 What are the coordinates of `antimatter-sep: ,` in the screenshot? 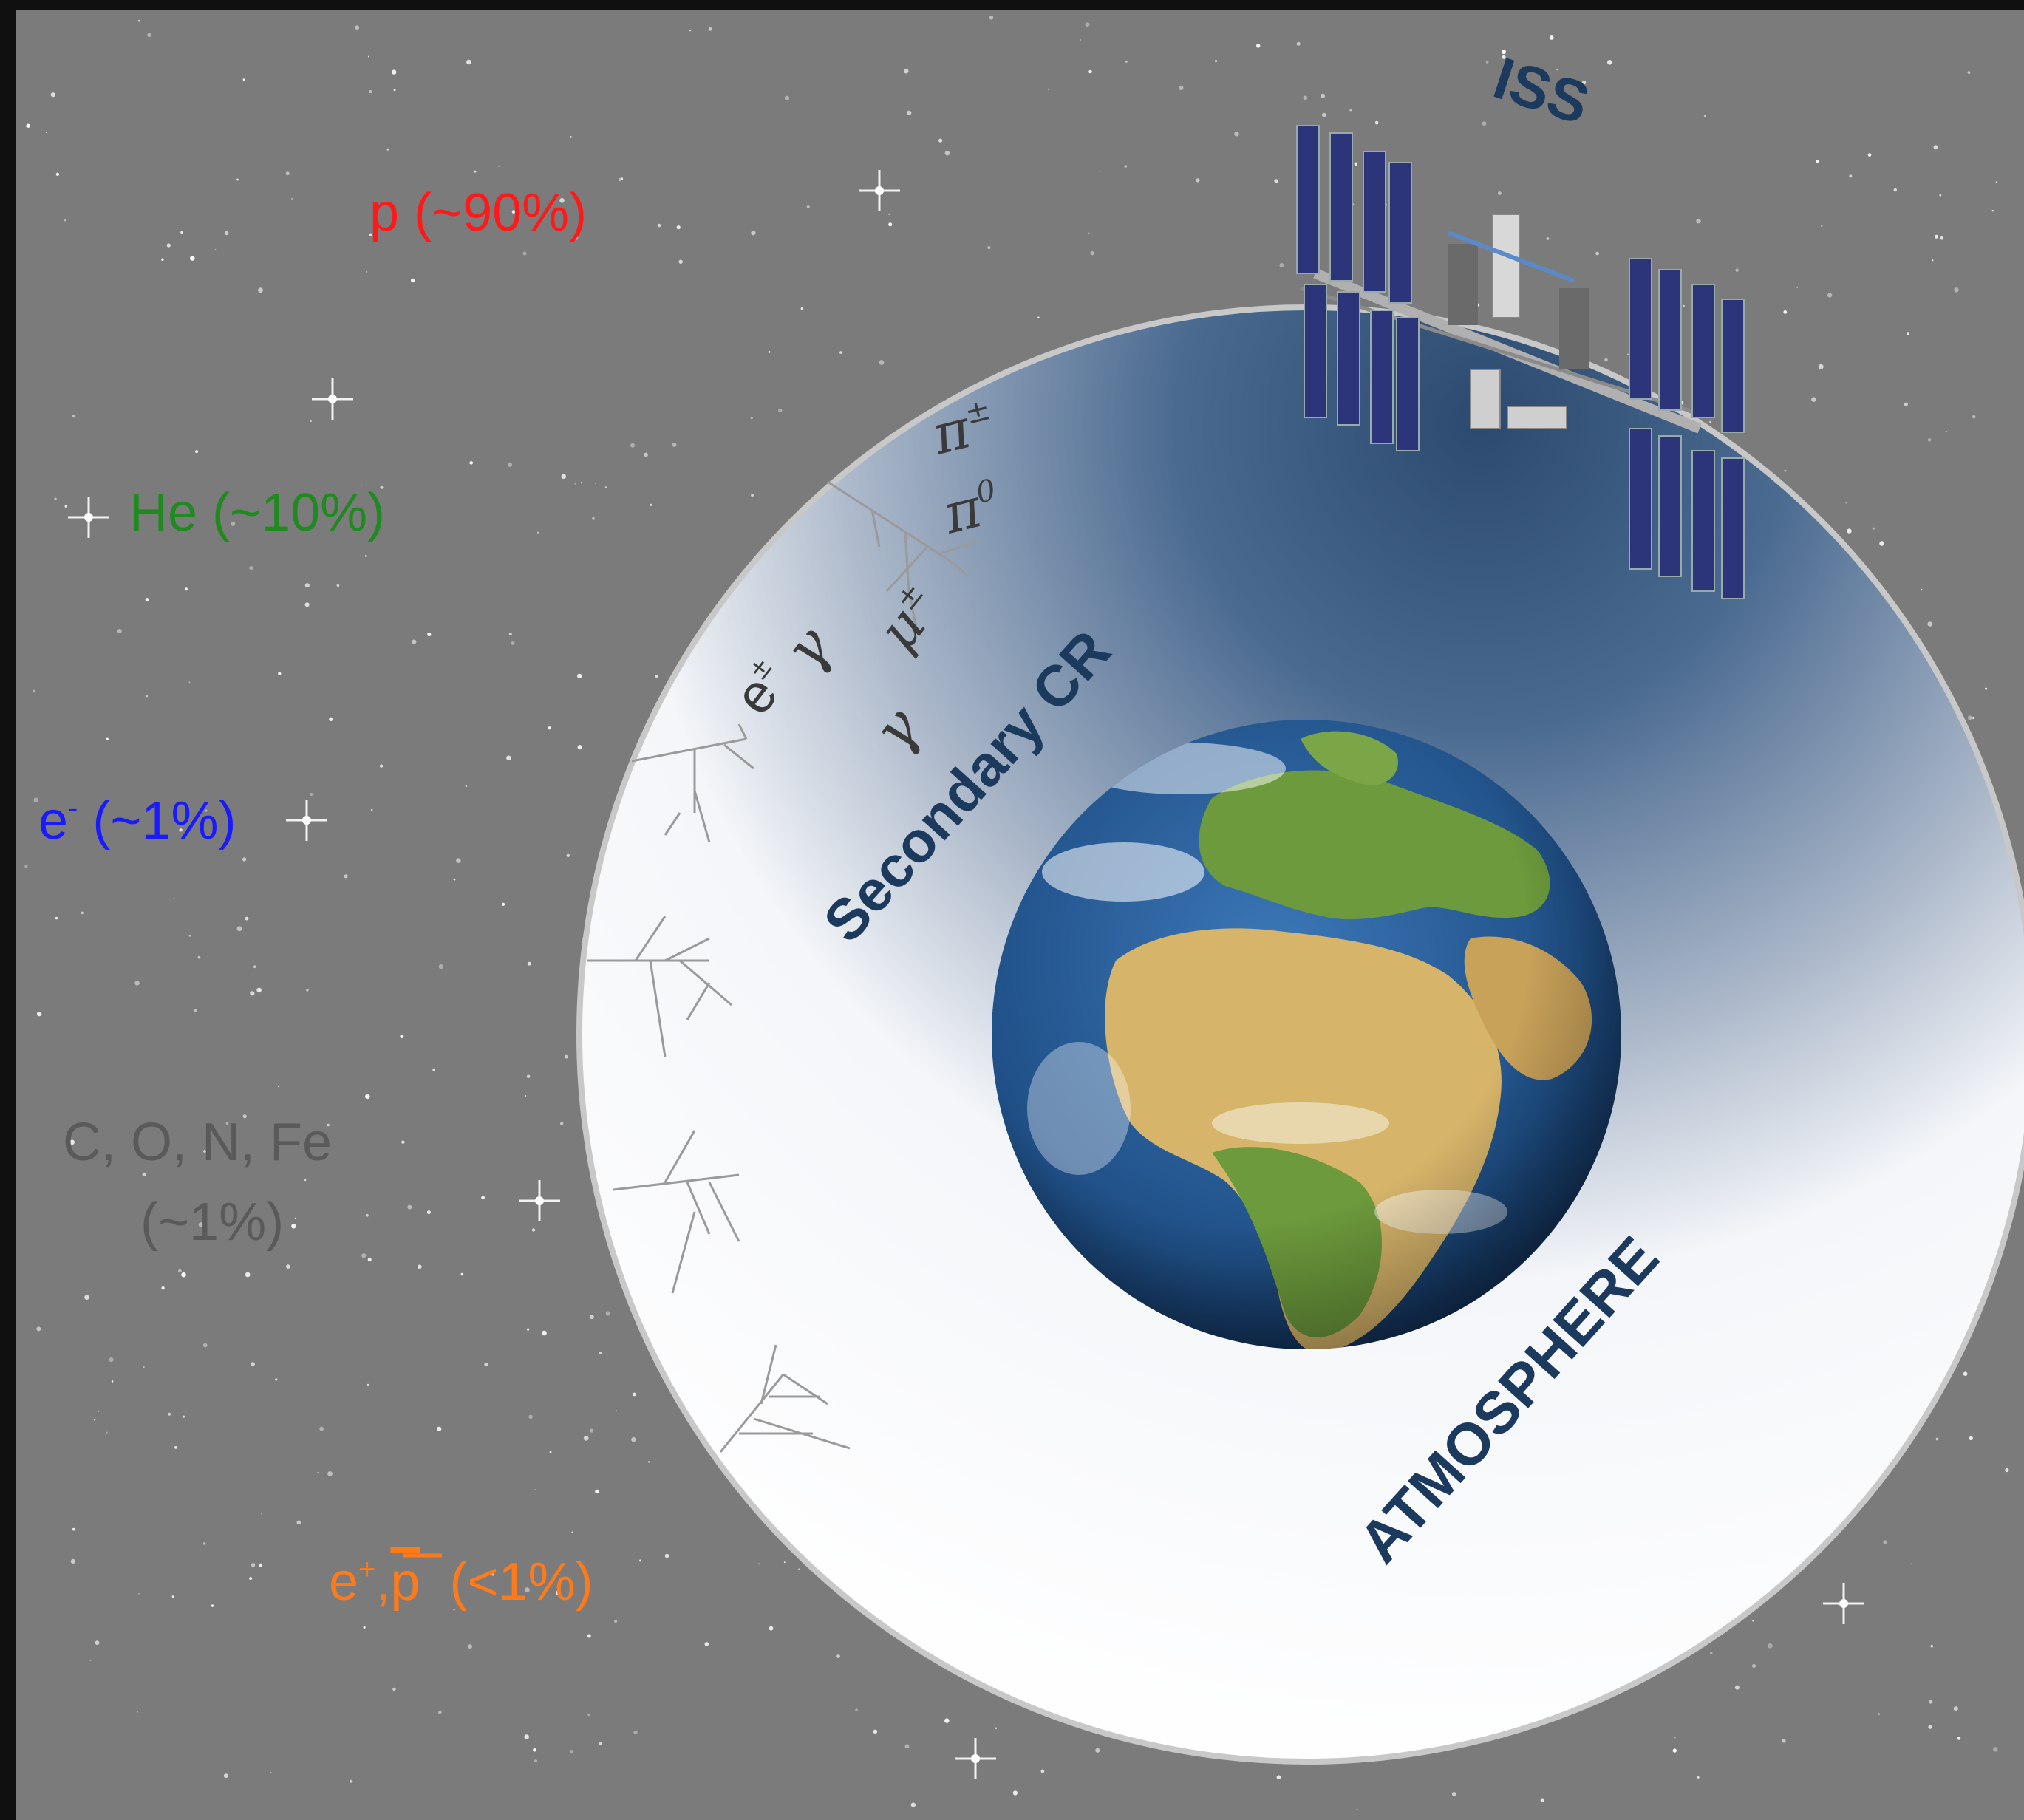 It's located at (382, 1582).